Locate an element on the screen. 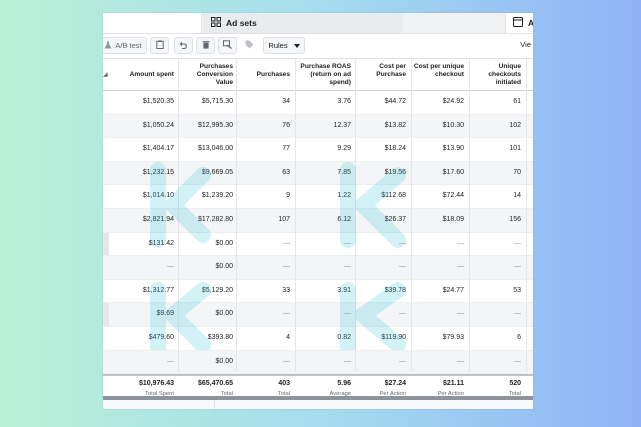 This screenshot has height=427, width=641. table-cell: $5,715.30 is located at coordinates (217, 101).